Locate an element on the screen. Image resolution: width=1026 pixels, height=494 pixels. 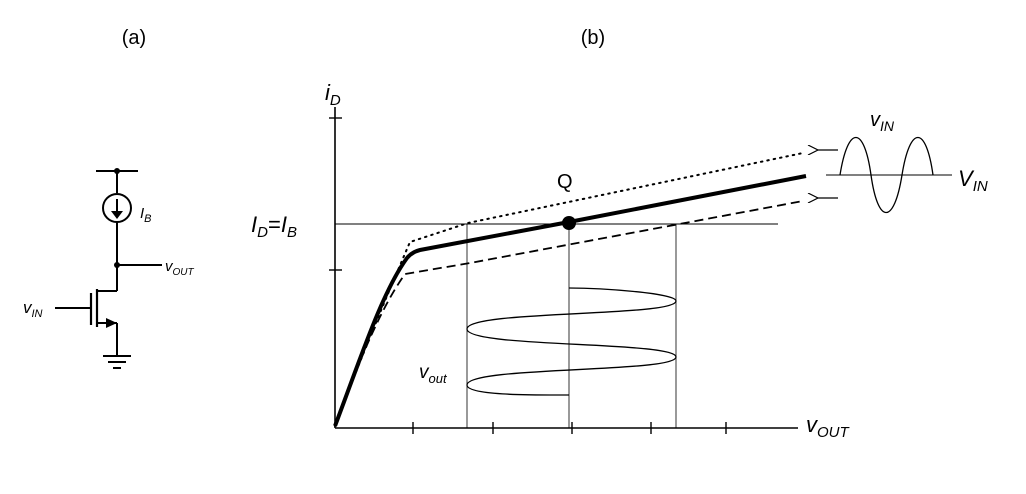
output-swing-waveform is located at coordinates (571, 341).